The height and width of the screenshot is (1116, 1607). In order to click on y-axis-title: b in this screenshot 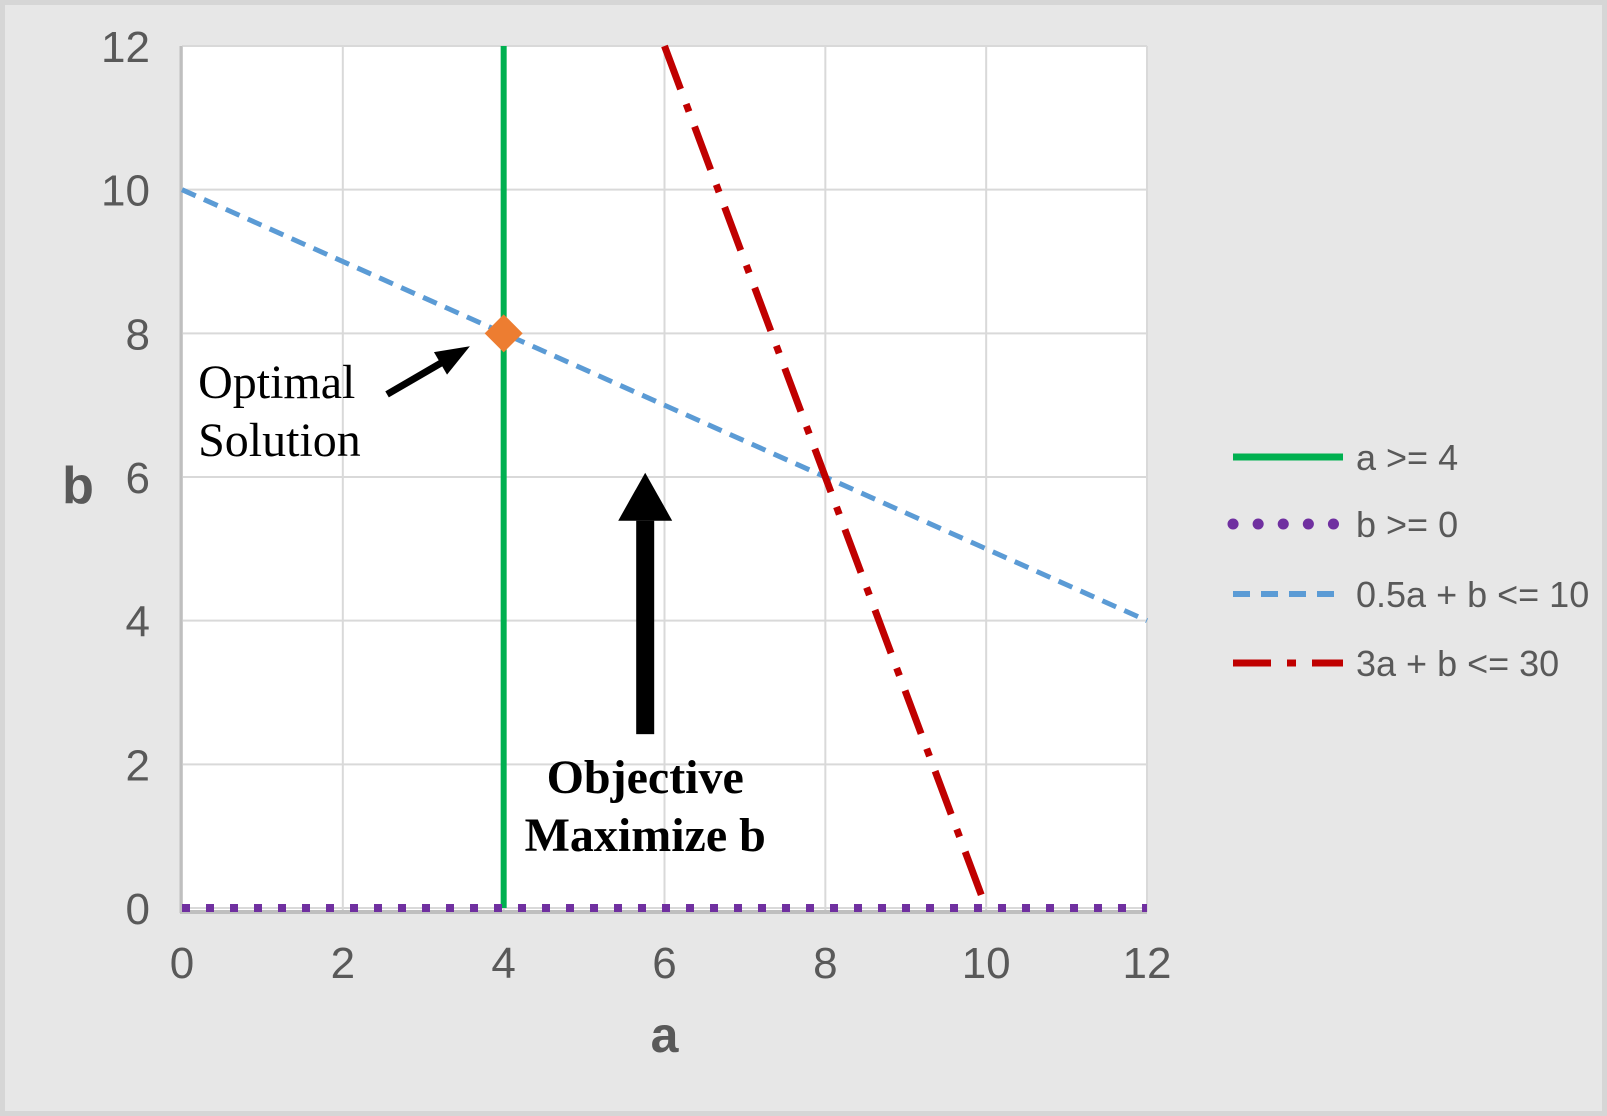, I will do `click(78, 486)`.